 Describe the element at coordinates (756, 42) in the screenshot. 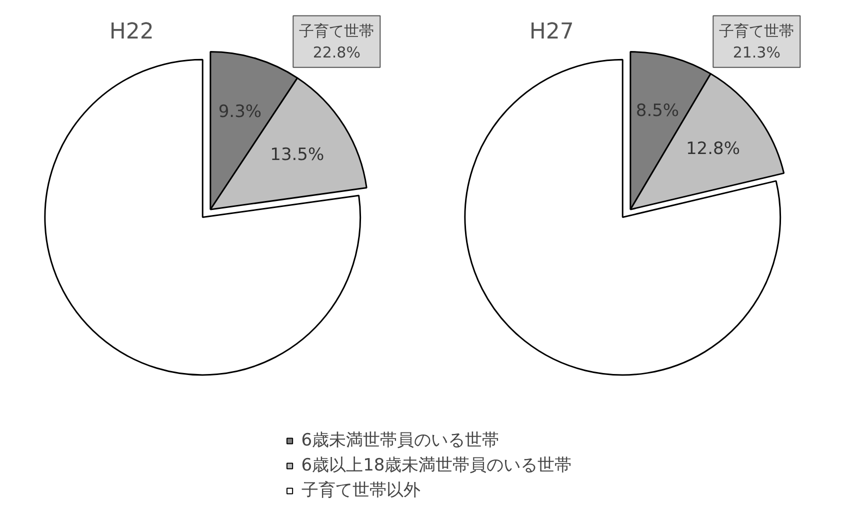

I see `text: 子育て世帯 21.3%` at that location.